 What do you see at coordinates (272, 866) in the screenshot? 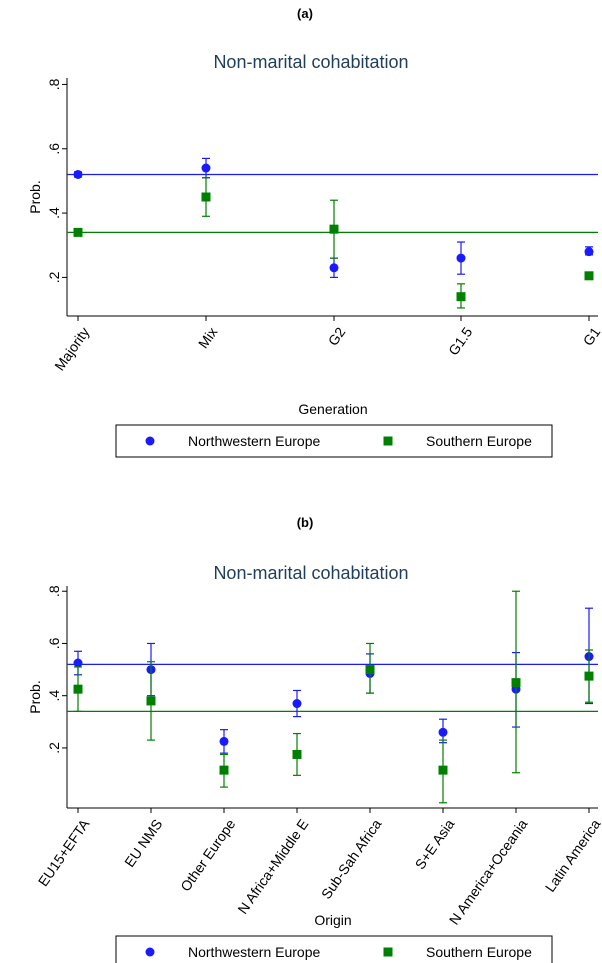
I see `x-tick-label: N Africa+Middle E` at bounding box center [272, 866].